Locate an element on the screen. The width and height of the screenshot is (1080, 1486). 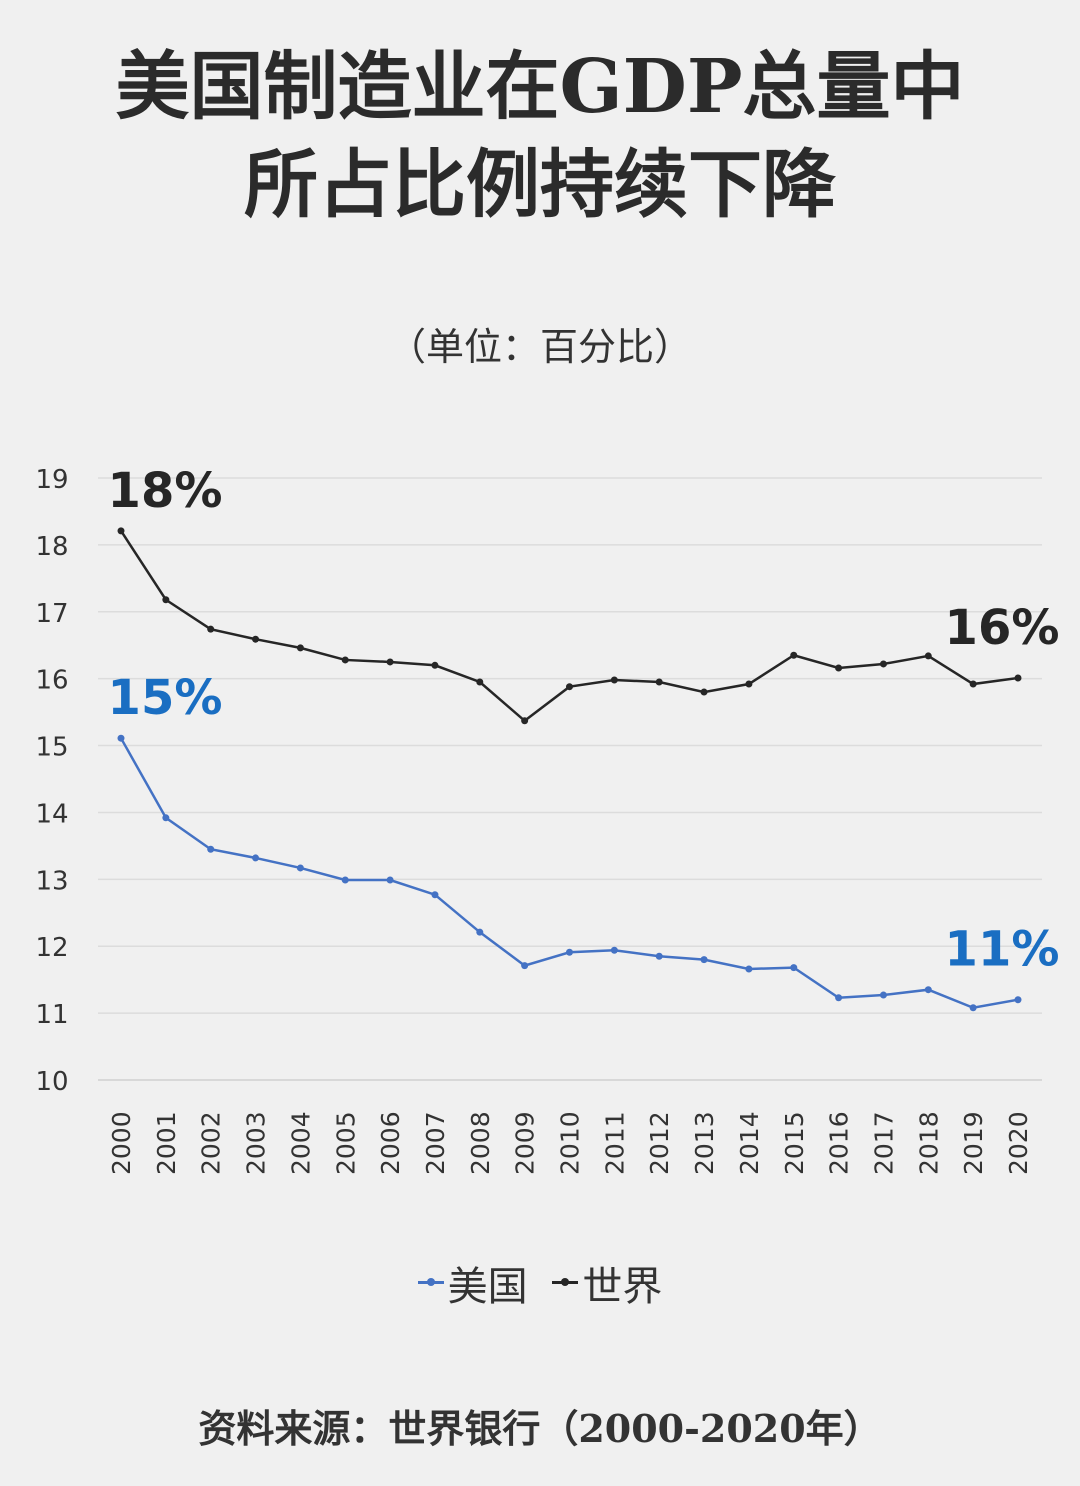
legend-item-world: 世界 is located at coordinates (607, 1283).